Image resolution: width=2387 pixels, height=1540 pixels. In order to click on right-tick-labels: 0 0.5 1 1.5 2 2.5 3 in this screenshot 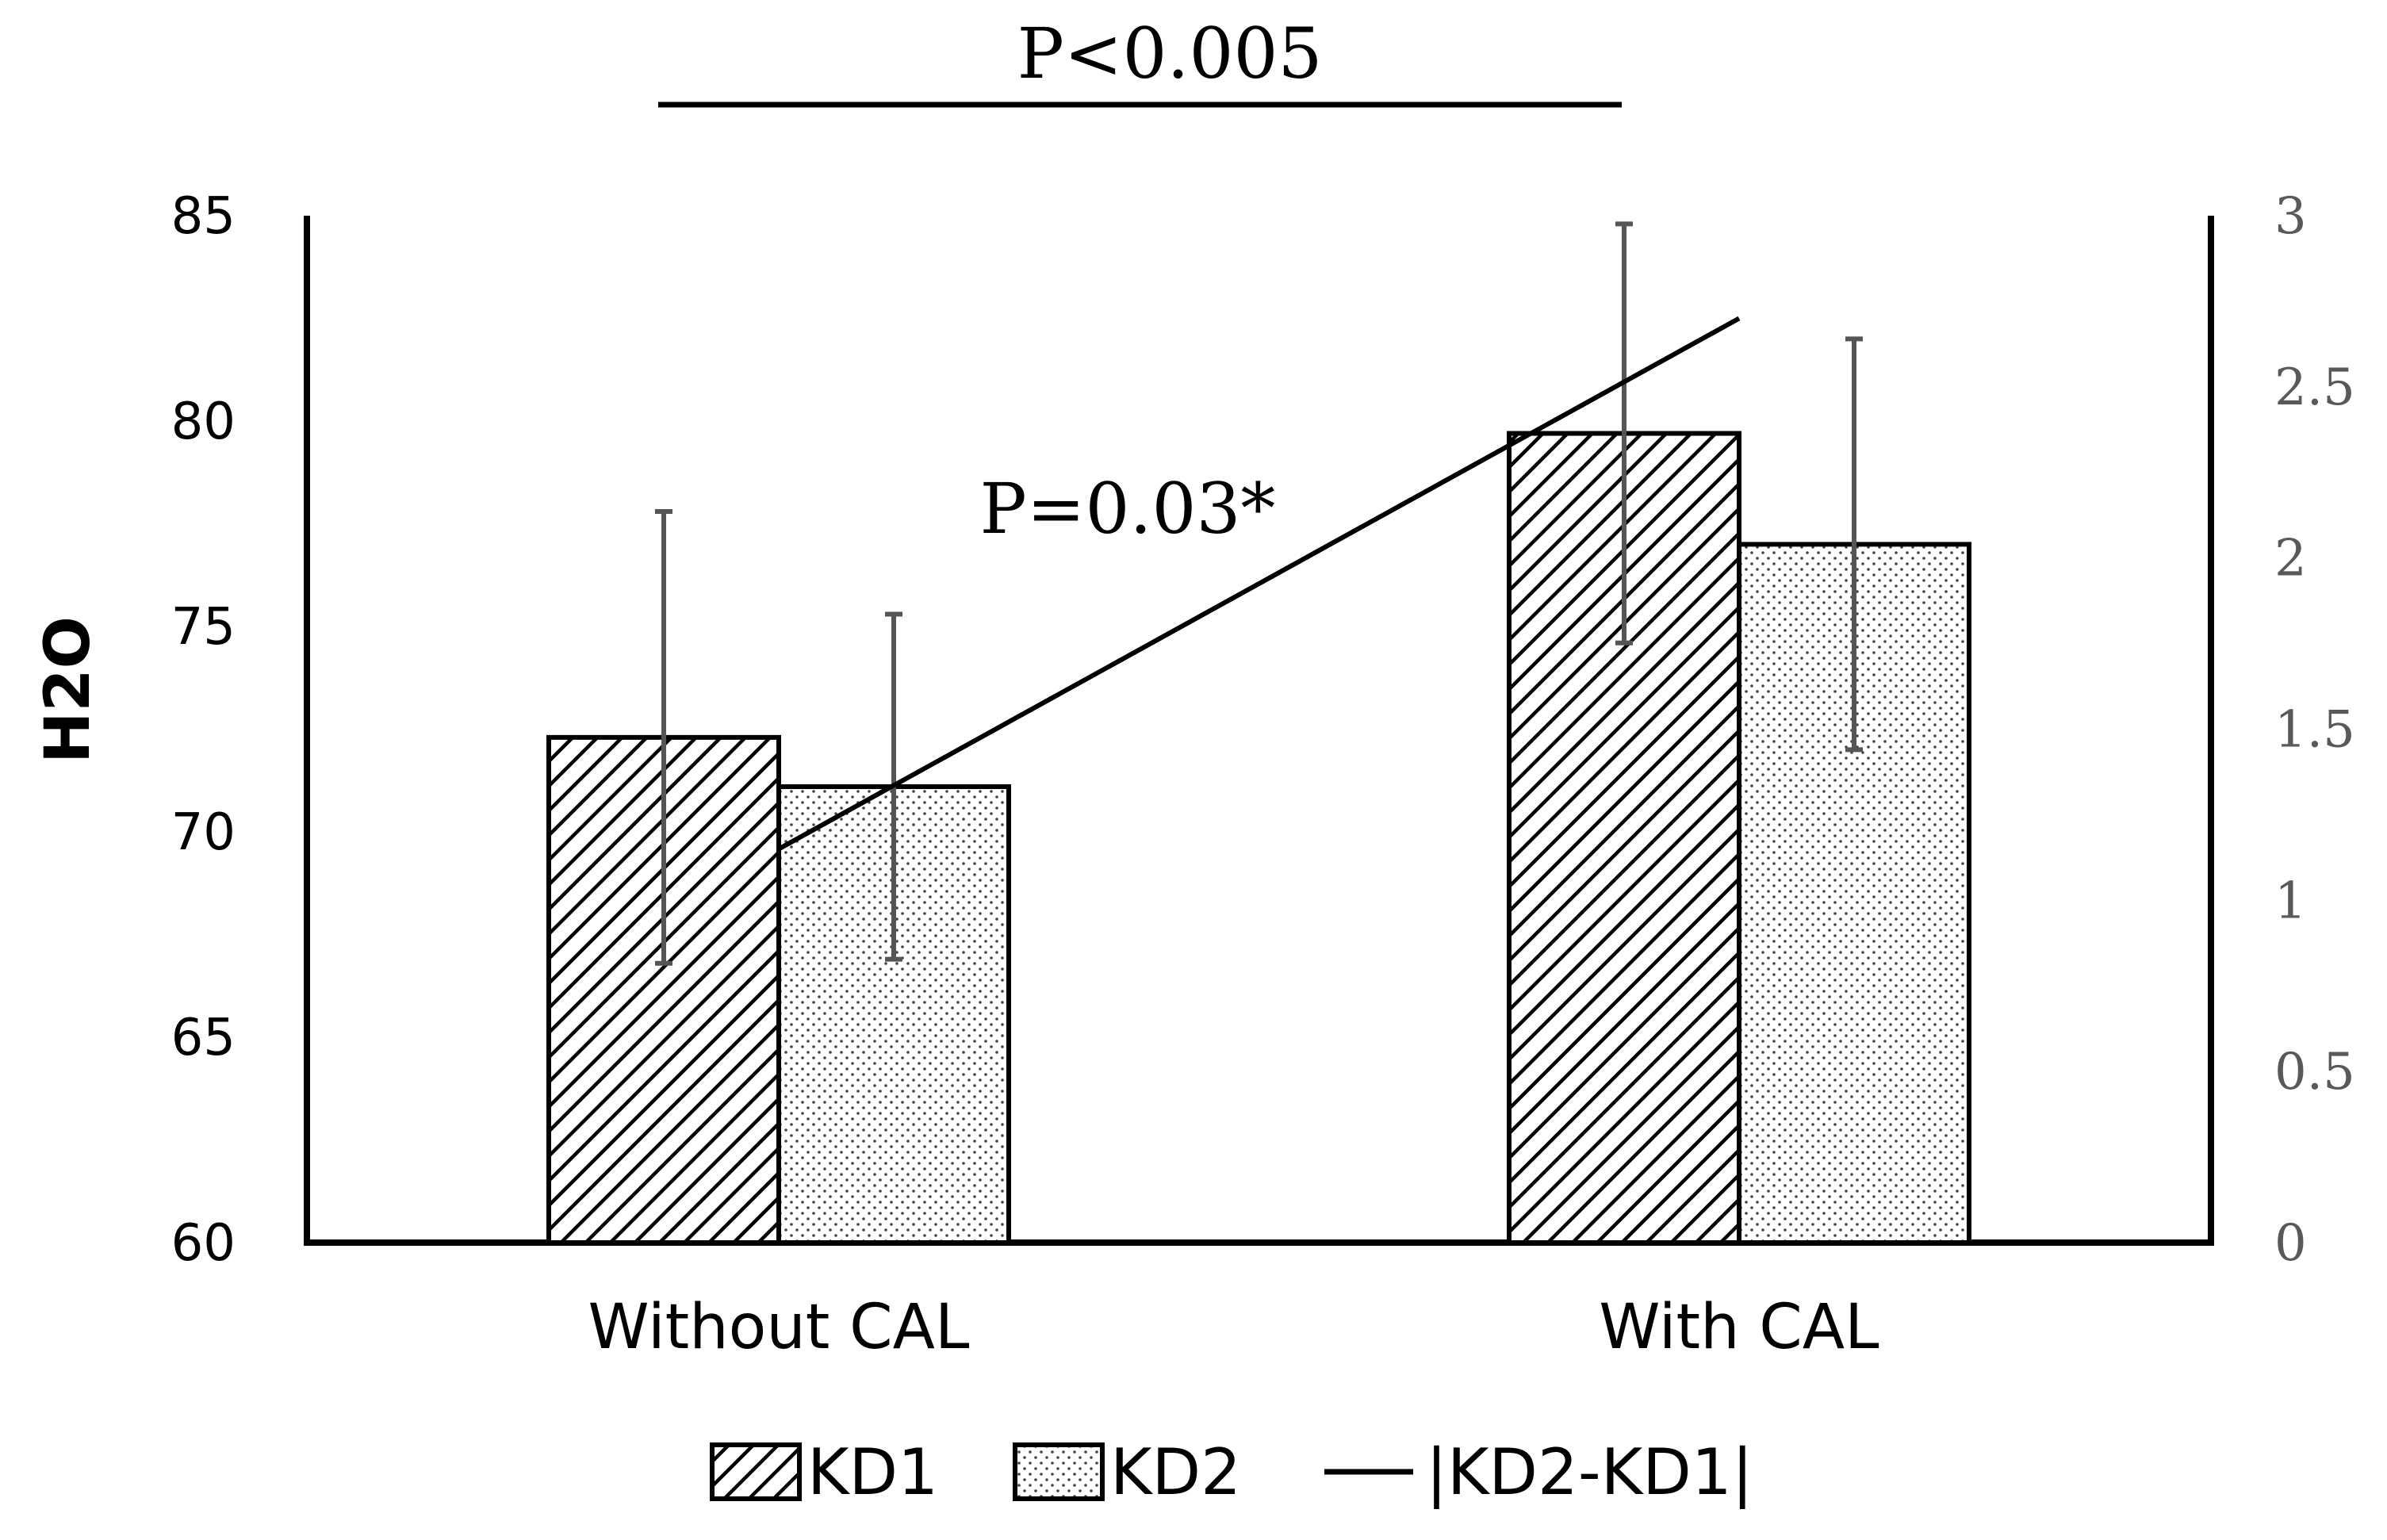, I will do `click(2314, 730)`.